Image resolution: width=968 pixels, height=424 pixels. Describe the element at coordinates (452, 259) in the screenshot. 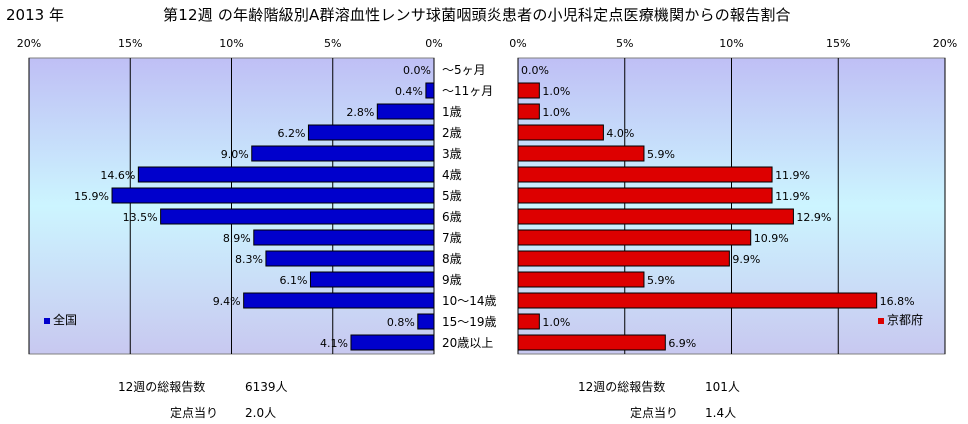

I see `category-label: 8歳` at that location.